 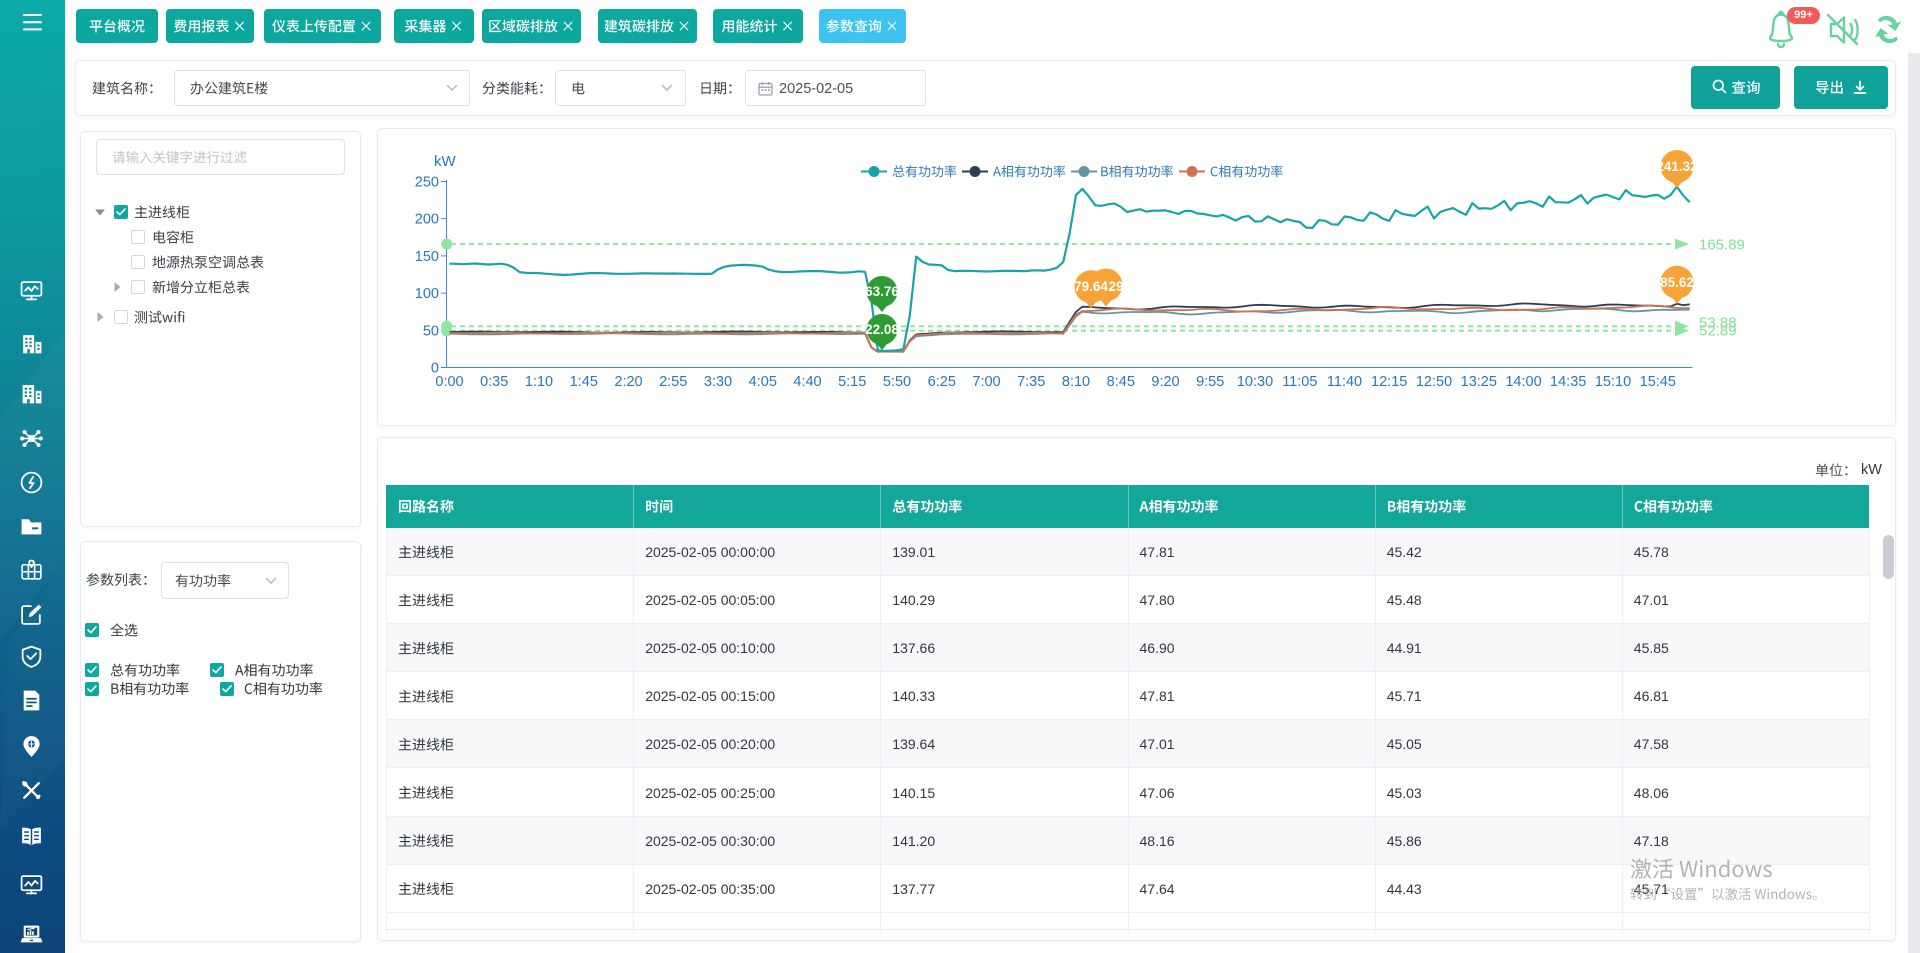 What do you see at coordinates (431, 331) in the screenshot?
I see `svg-text: 50` at bounding box center [431, 331].